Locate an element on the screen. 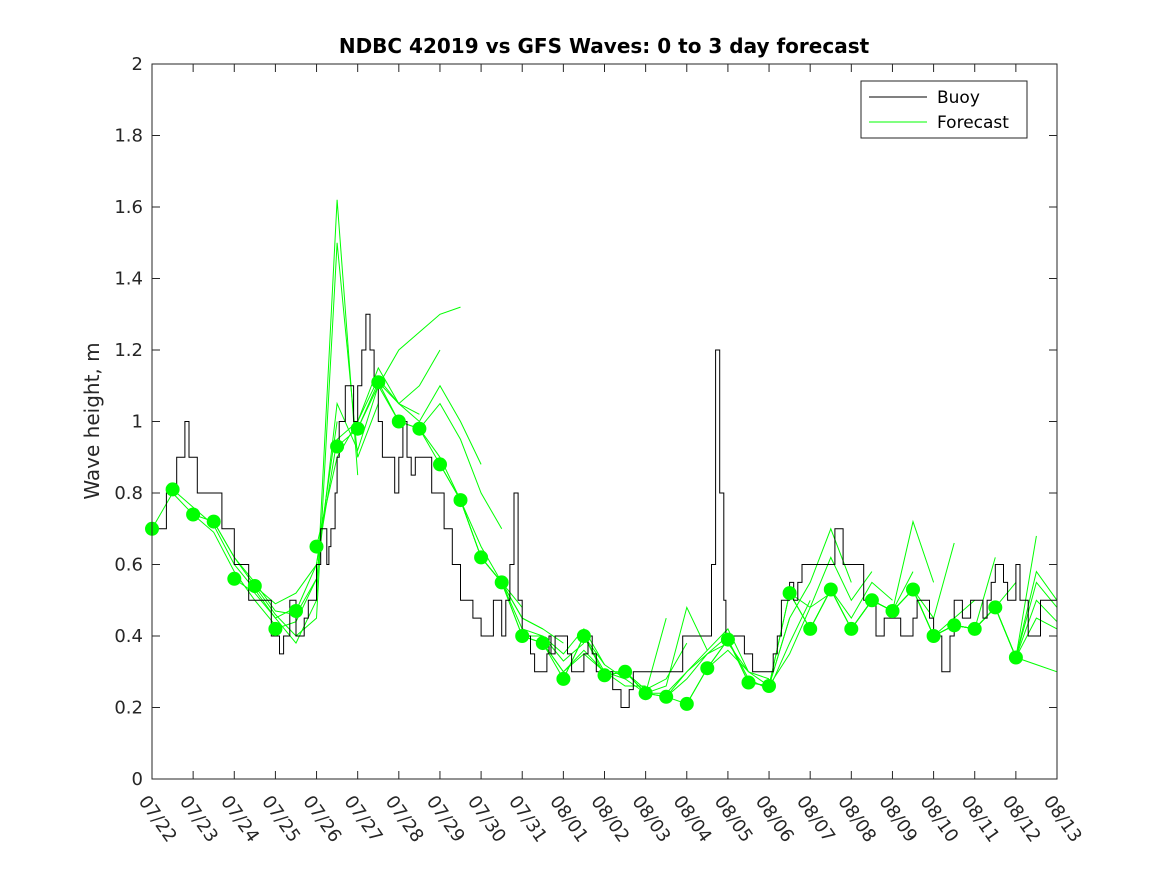  y-tick-label-5: 1 is located at coordinates (137, 422).